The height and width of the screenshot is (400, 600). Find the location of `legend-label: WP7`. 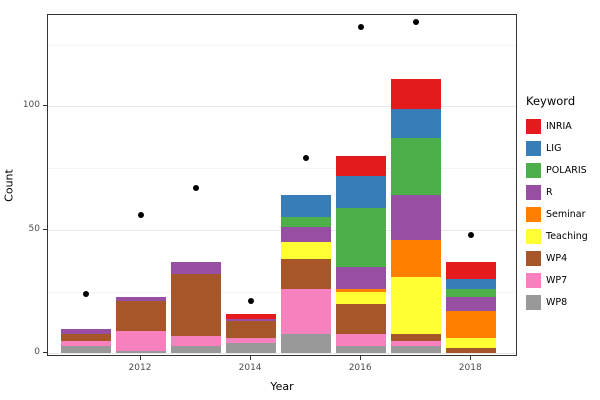

legend-label: WP7 is located at coordinates (557, 280).